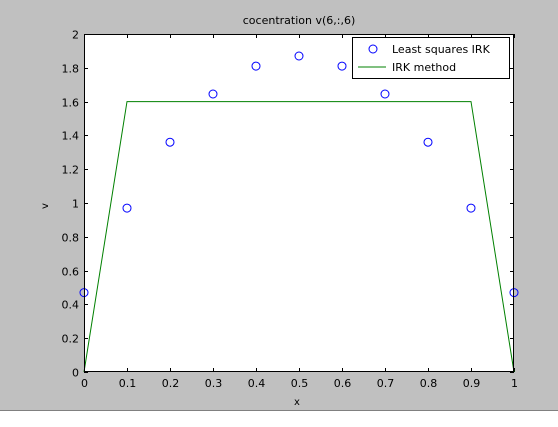 The height and width of the screenshot is (427, 558). I want to click on x-tick-label: 0.5, so click(300, 383).